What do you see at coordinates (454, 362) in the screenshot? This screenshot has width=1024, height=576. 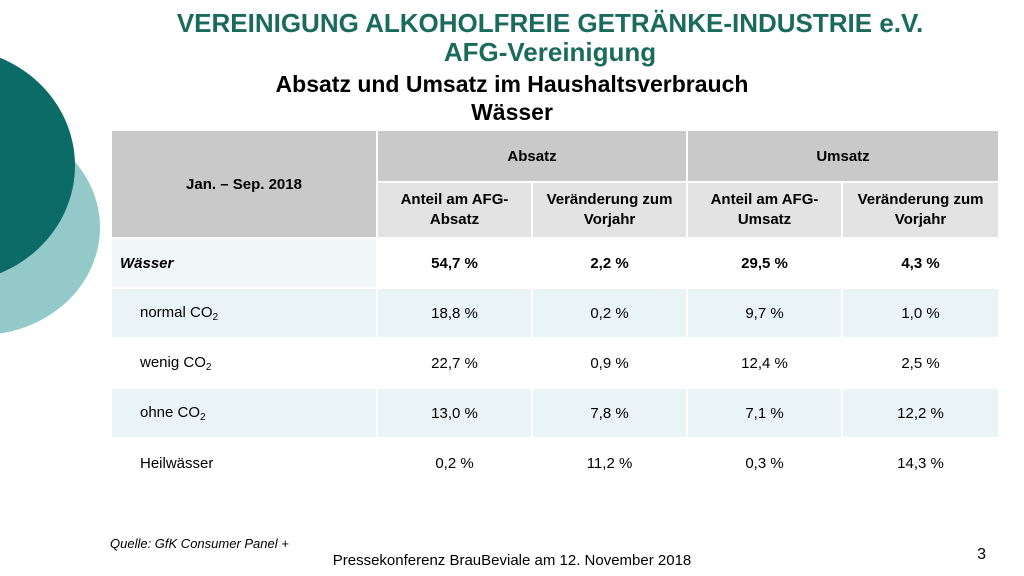 I see `absatz-share-cell: 22,7 %` at bounding box center [454, 362].